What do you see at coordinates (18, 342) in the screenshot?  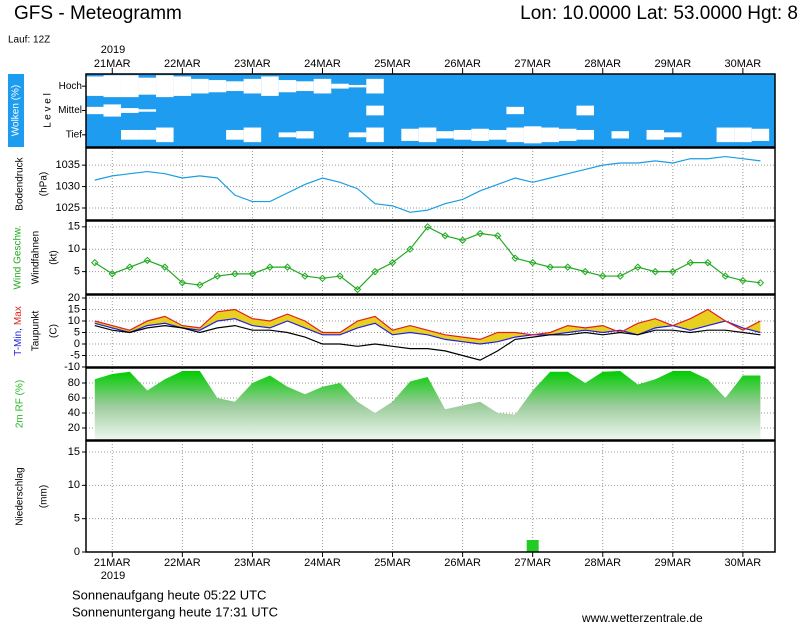 I see `series-label: T-Min,` at bounding box center [18, 342].